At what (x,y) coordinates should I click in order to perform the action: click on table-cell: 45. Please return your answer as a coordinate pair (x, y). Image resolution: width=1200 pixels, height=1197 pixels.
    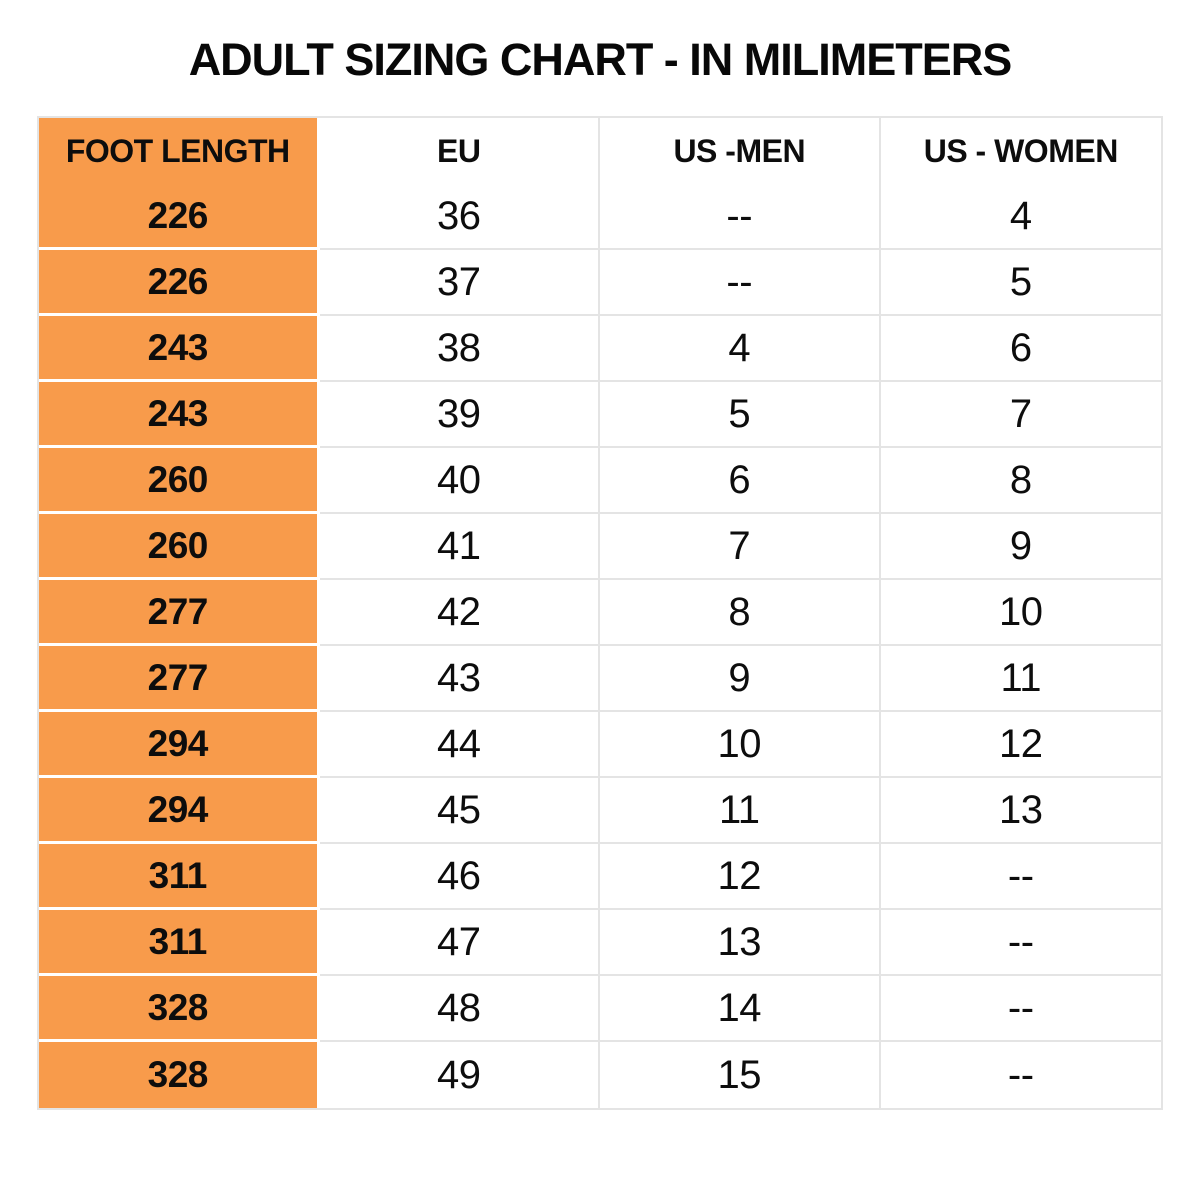
    Looking at the image, I should click on (459, 811).